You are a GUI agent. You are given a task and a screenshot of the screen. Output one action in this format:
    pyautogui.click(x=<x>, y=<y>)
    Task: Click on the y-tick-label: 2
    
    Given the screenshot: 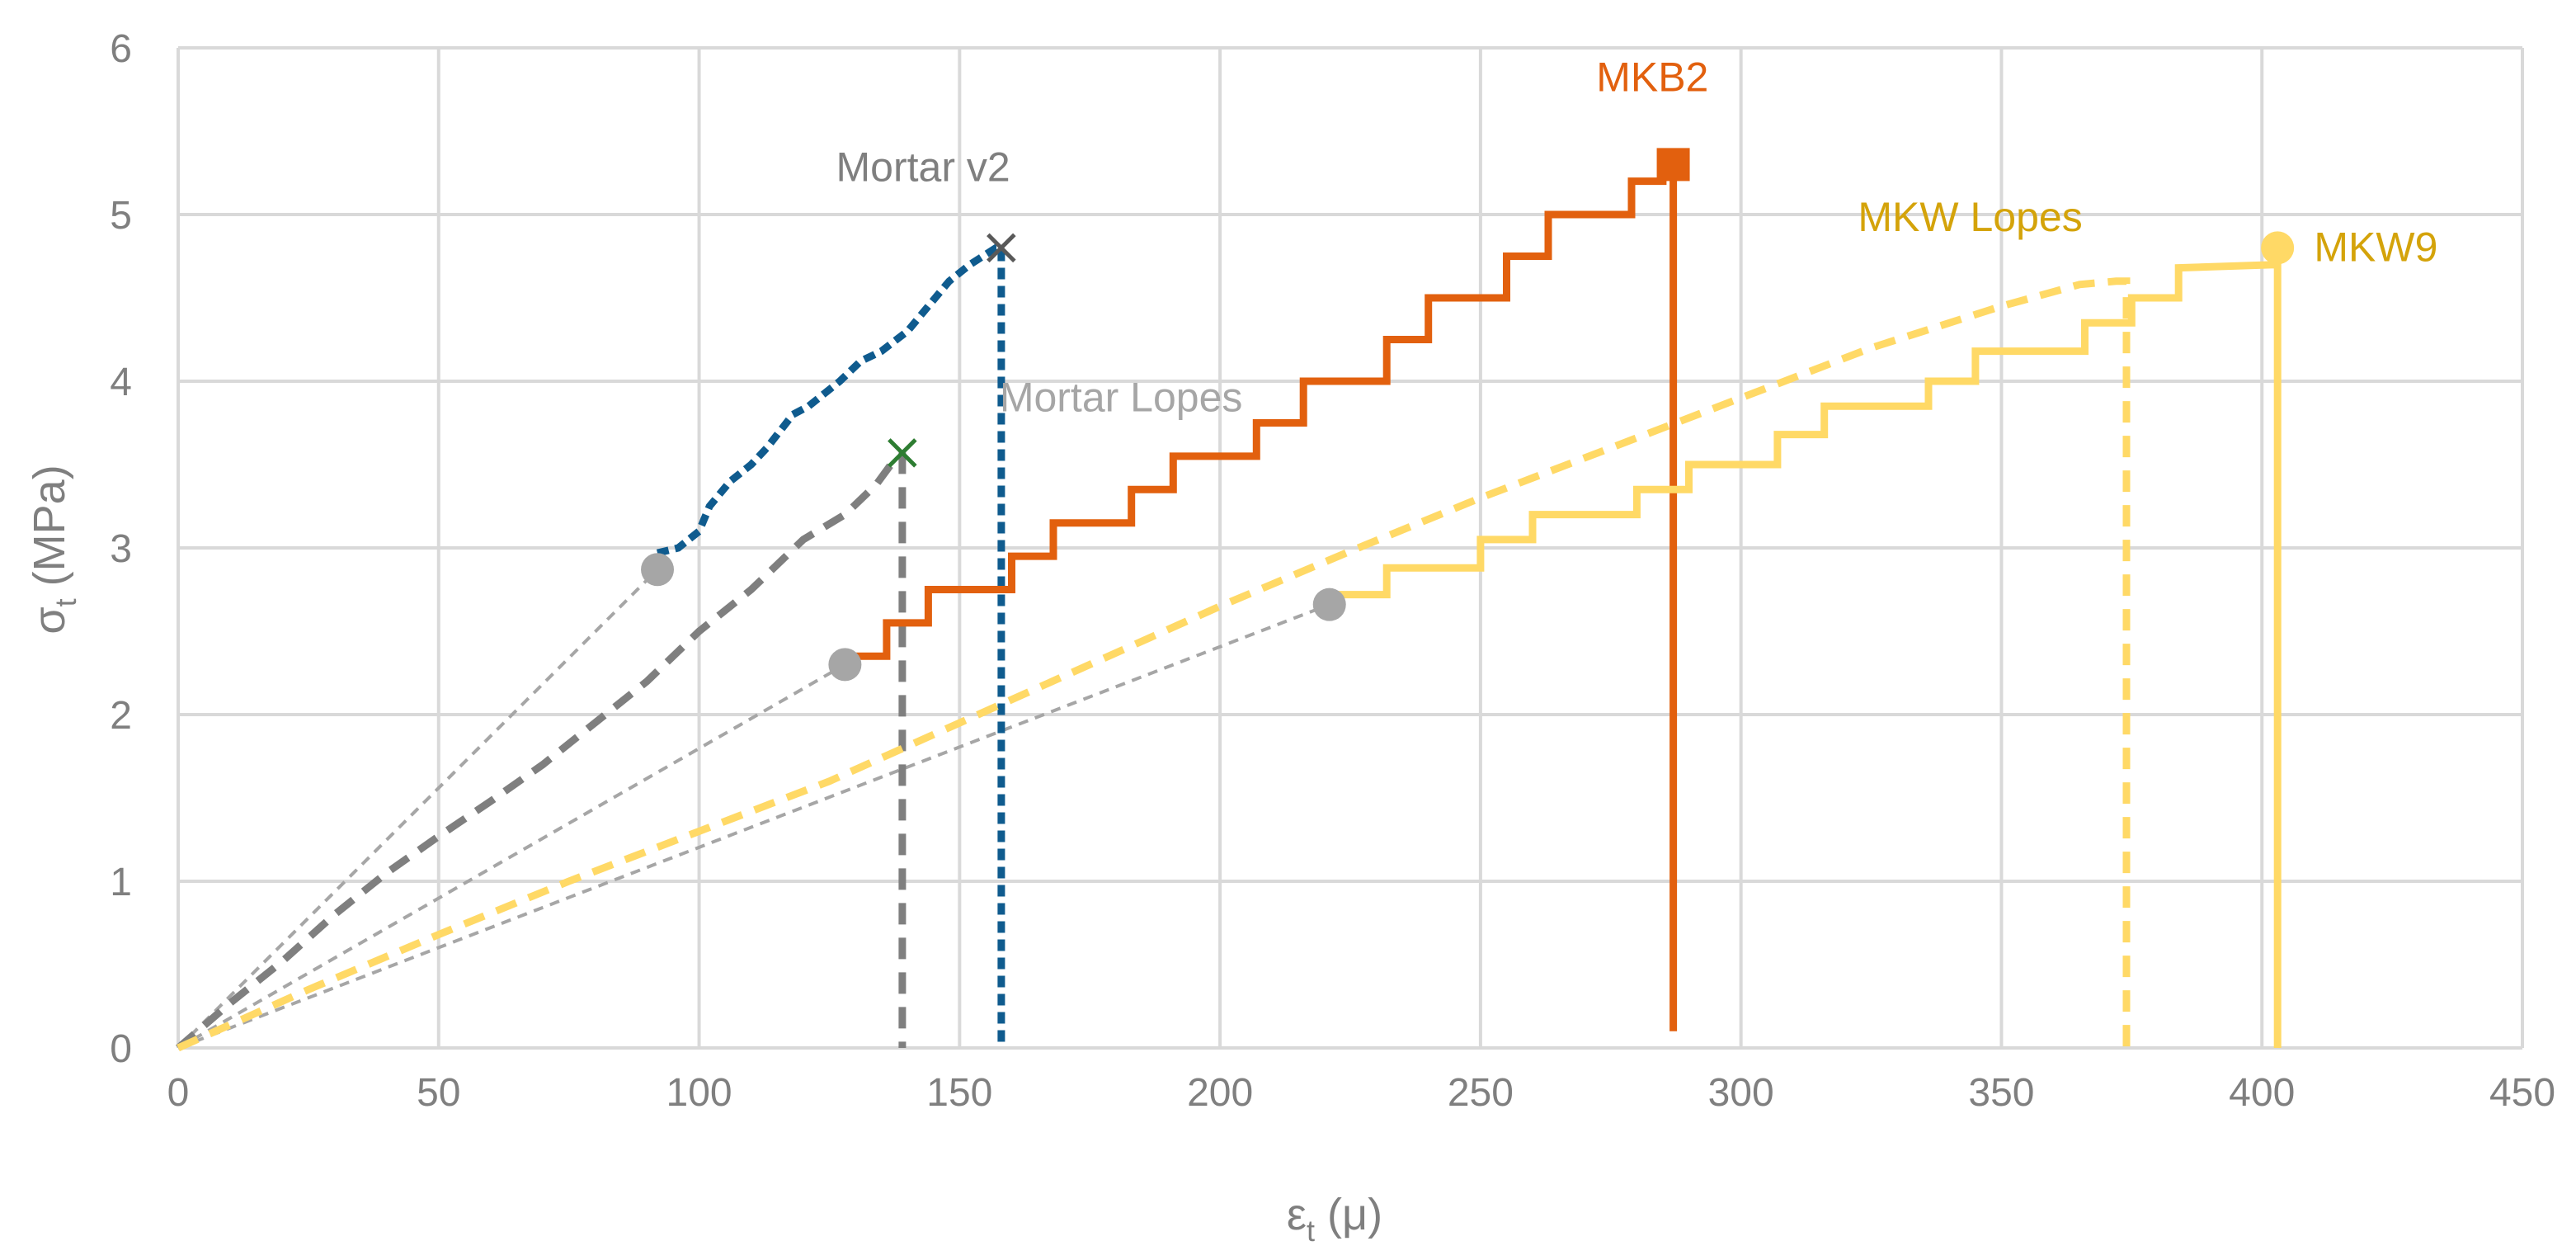 What is the action you would take?
    pyautogui.click(x=121, y=716)
    